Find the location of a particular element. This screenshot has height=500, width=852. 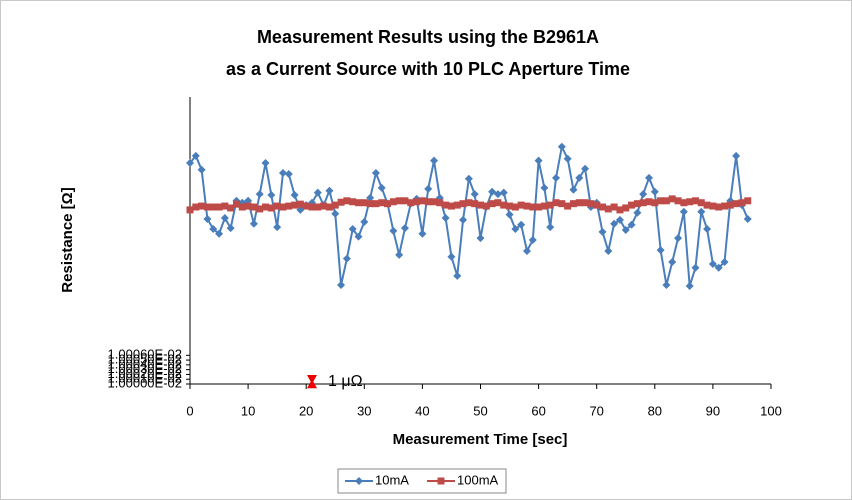

x-tick-label: 30 is located at coordinates (364, 410).